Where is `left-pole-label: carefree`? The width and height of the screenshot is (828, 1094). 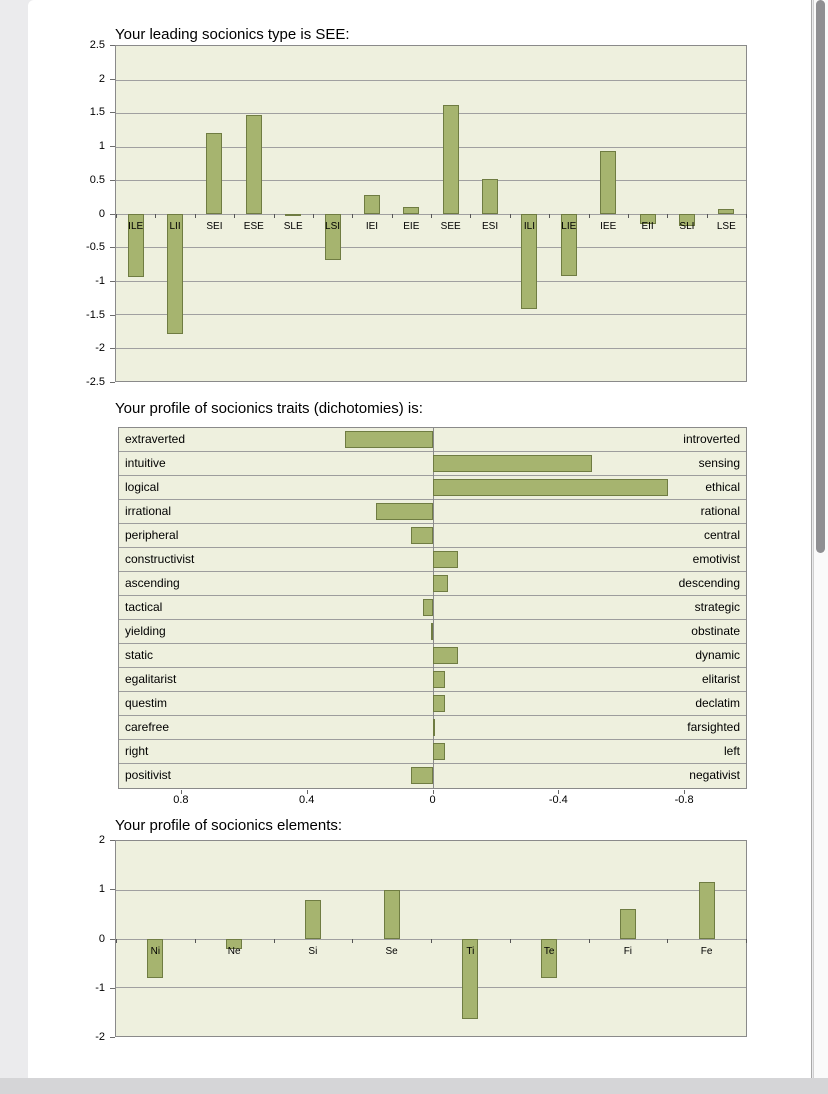 left-pole-label: carefree is located at coordinates (147, 727).